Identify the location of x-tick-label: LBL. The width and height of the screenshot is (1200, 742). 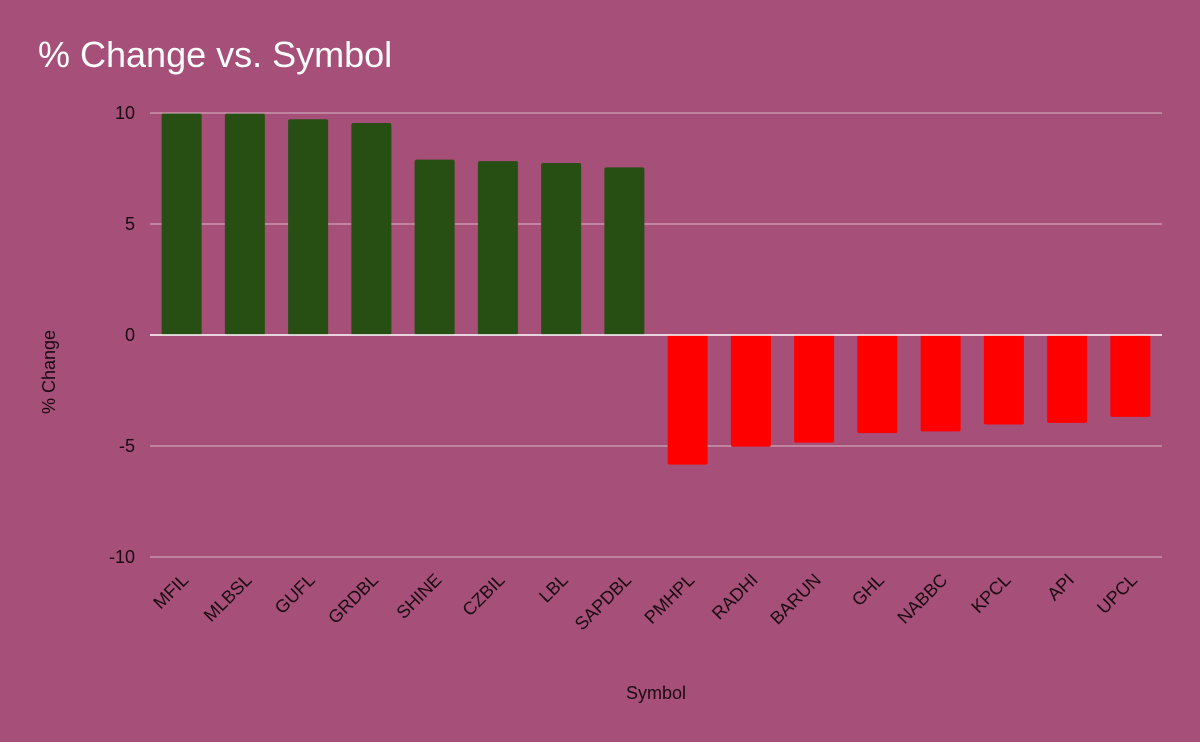
(553, 588).